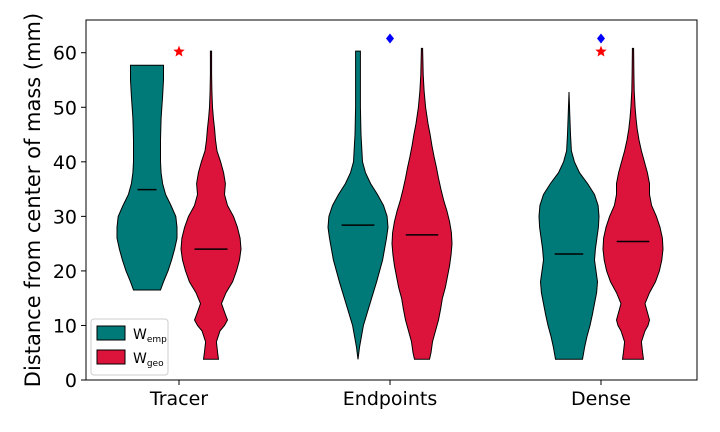 The width and height of the screenshot is (720, 432). Describe the element at coordinates (150, 336) in the screenshot. I see `legend-label-emp: Wemp` at that location.